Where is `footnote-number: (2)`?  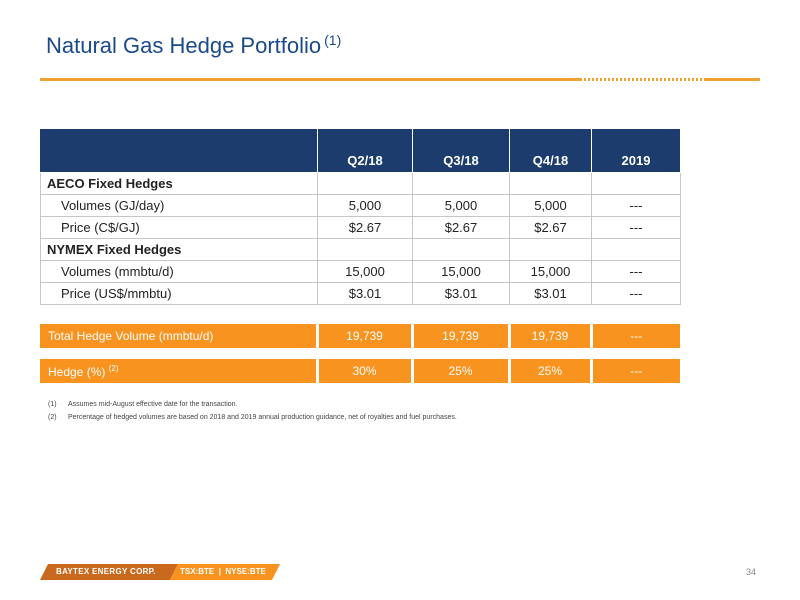 footnote-number: (2) is located at coordinates (52, 417).